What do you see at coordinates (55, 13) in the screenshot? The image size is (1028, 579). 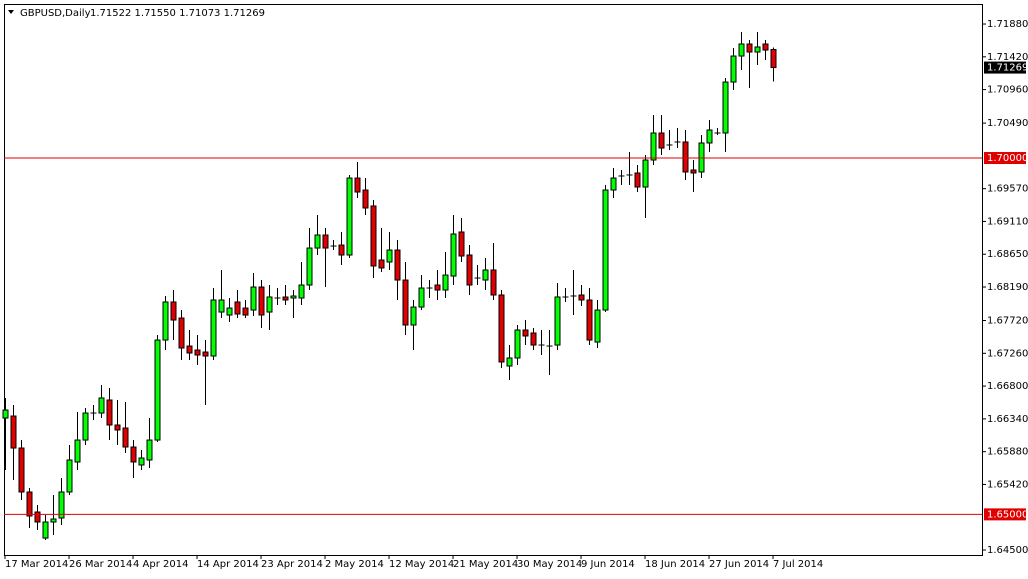 I see `symbol-title: GBPUSD,Daily` at bounding box center [55, 13].